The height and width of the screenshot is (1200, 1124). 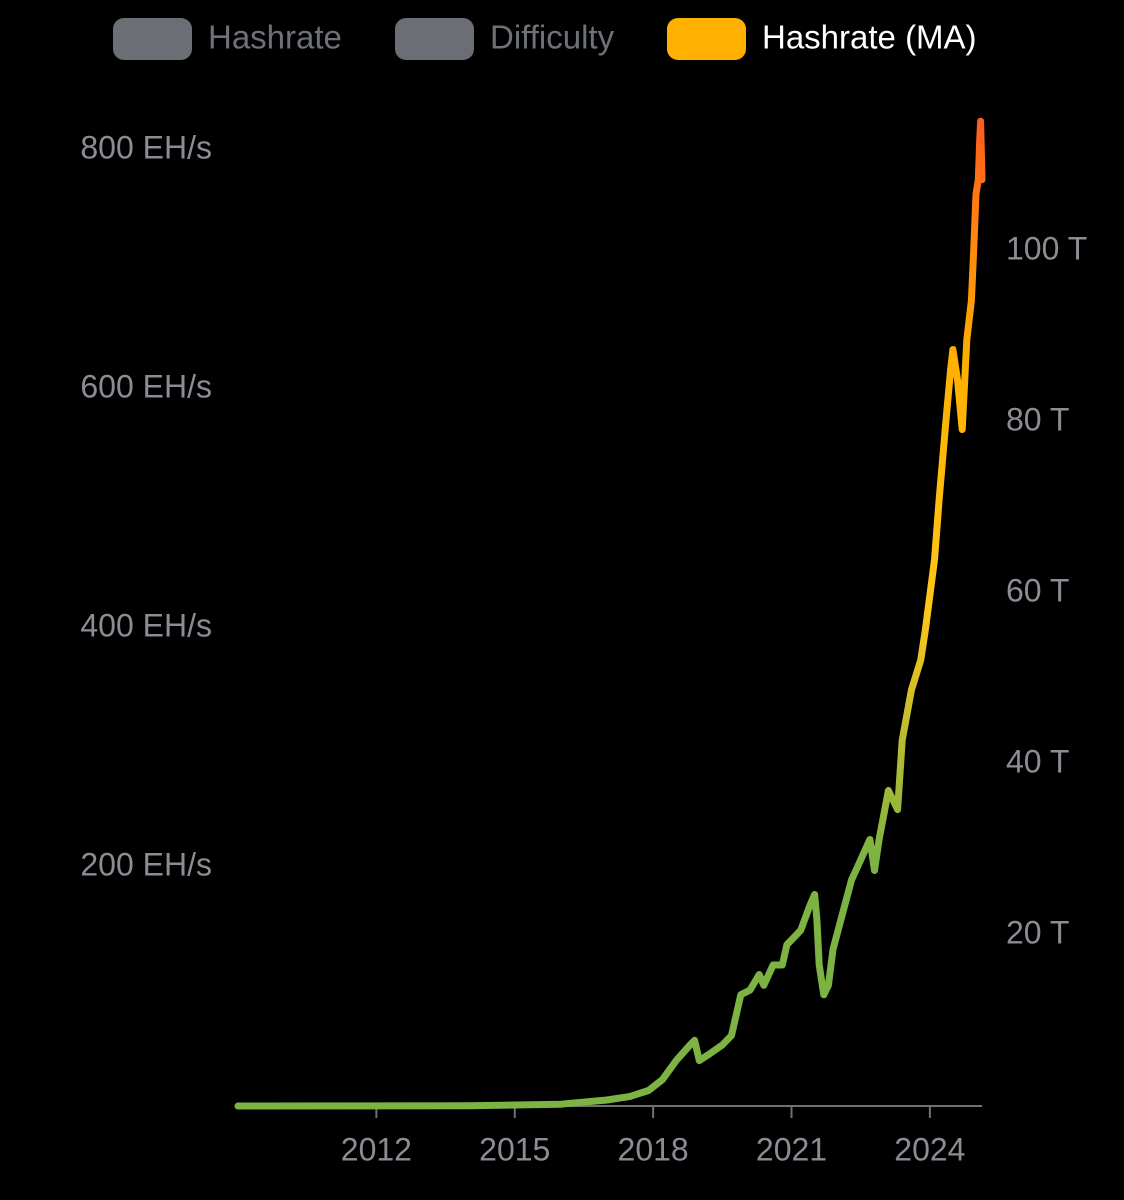 I want to click on x-tick-label: 2018, so click(x=653, y=1149).